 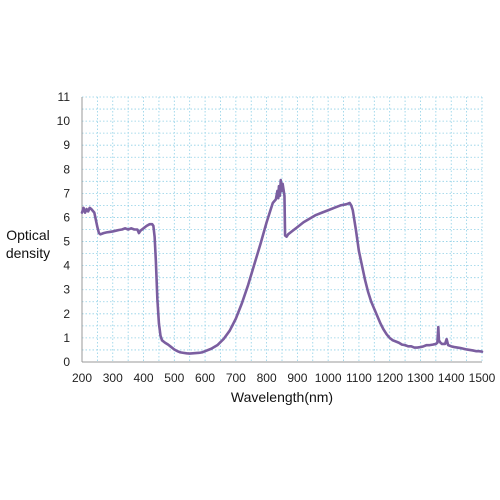 What do you see at coordinates (174, 378) in the screenshot?
I see `x-tick-label: 500` at bounding box center [174, 378].